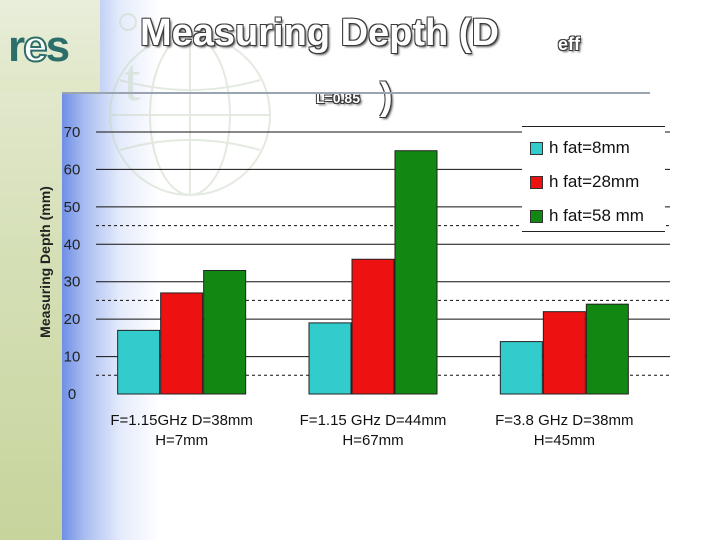 The image size is (720, 540). Describe the element at coordinates (589, 148) in the screenshot. I see `legend-label: h fat=8mm` at that location.